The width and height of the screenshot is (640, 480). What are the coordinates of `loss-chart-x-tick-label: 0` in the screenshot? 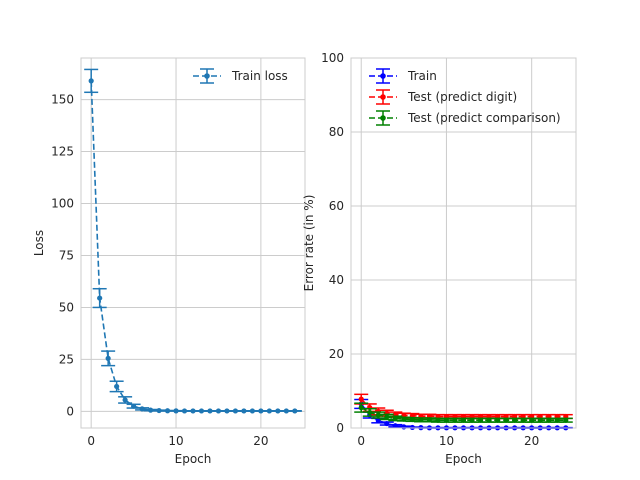 It's located at (91, 441).